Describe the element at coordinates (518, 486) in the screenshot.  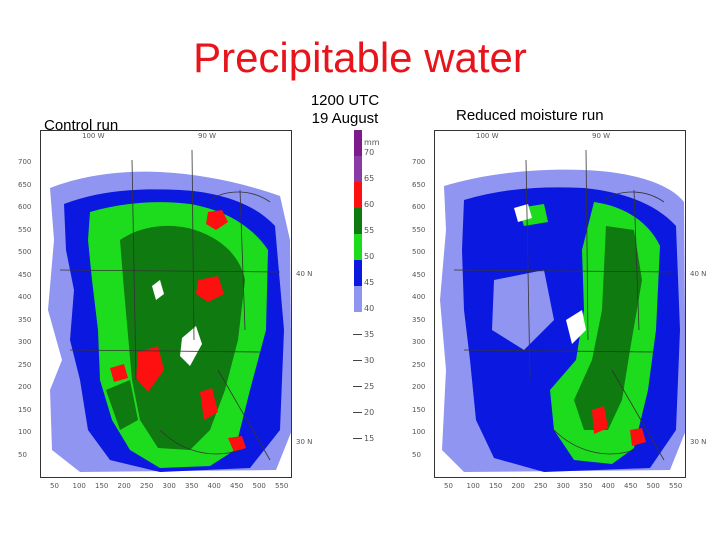
I see `x-tick-right-200: 200` at that location.